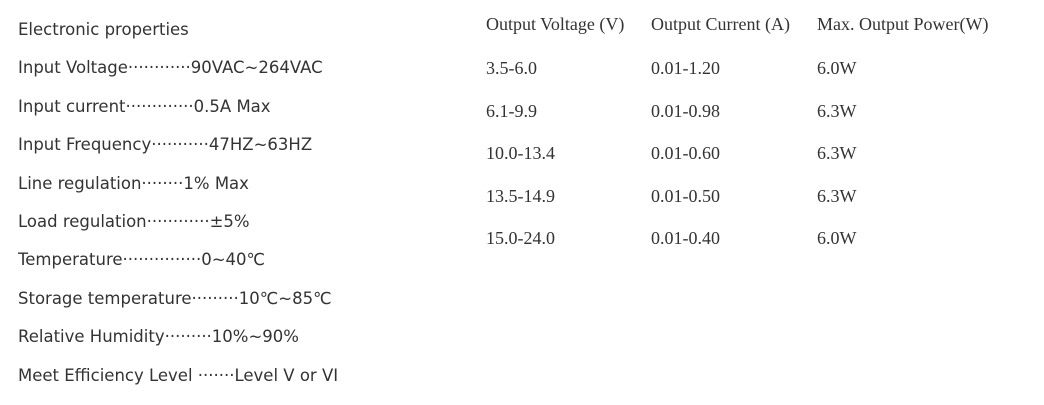  What do you see at coordinates (133, 183) in the screenshot?
I see `spec-item: Line regulation········1% Max` at bounding box center [133, 183].